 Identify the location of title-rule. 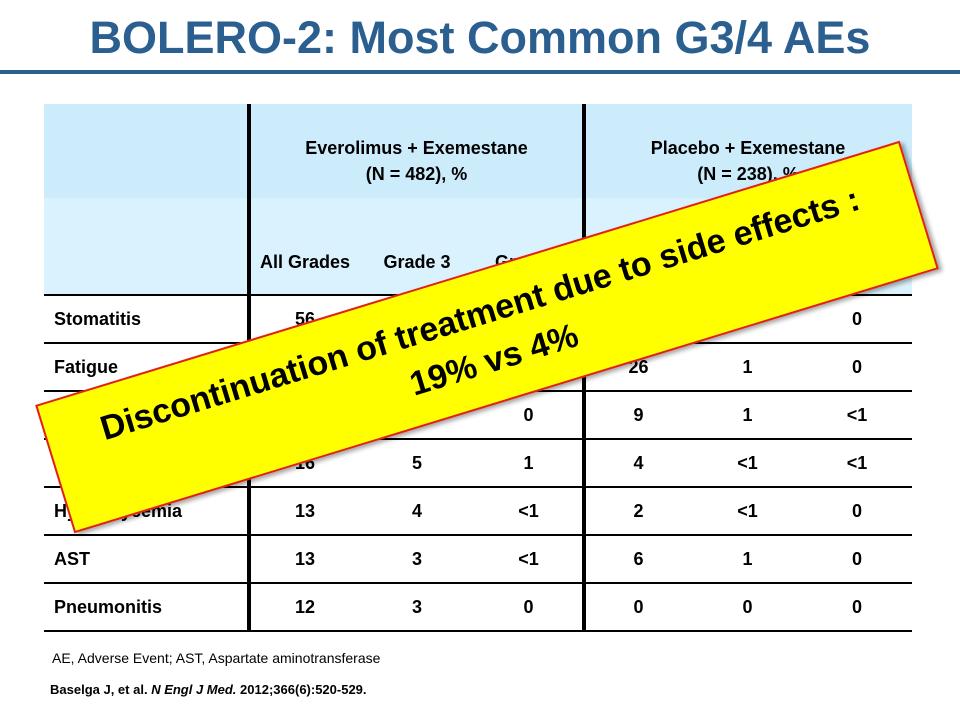
(480, 72).